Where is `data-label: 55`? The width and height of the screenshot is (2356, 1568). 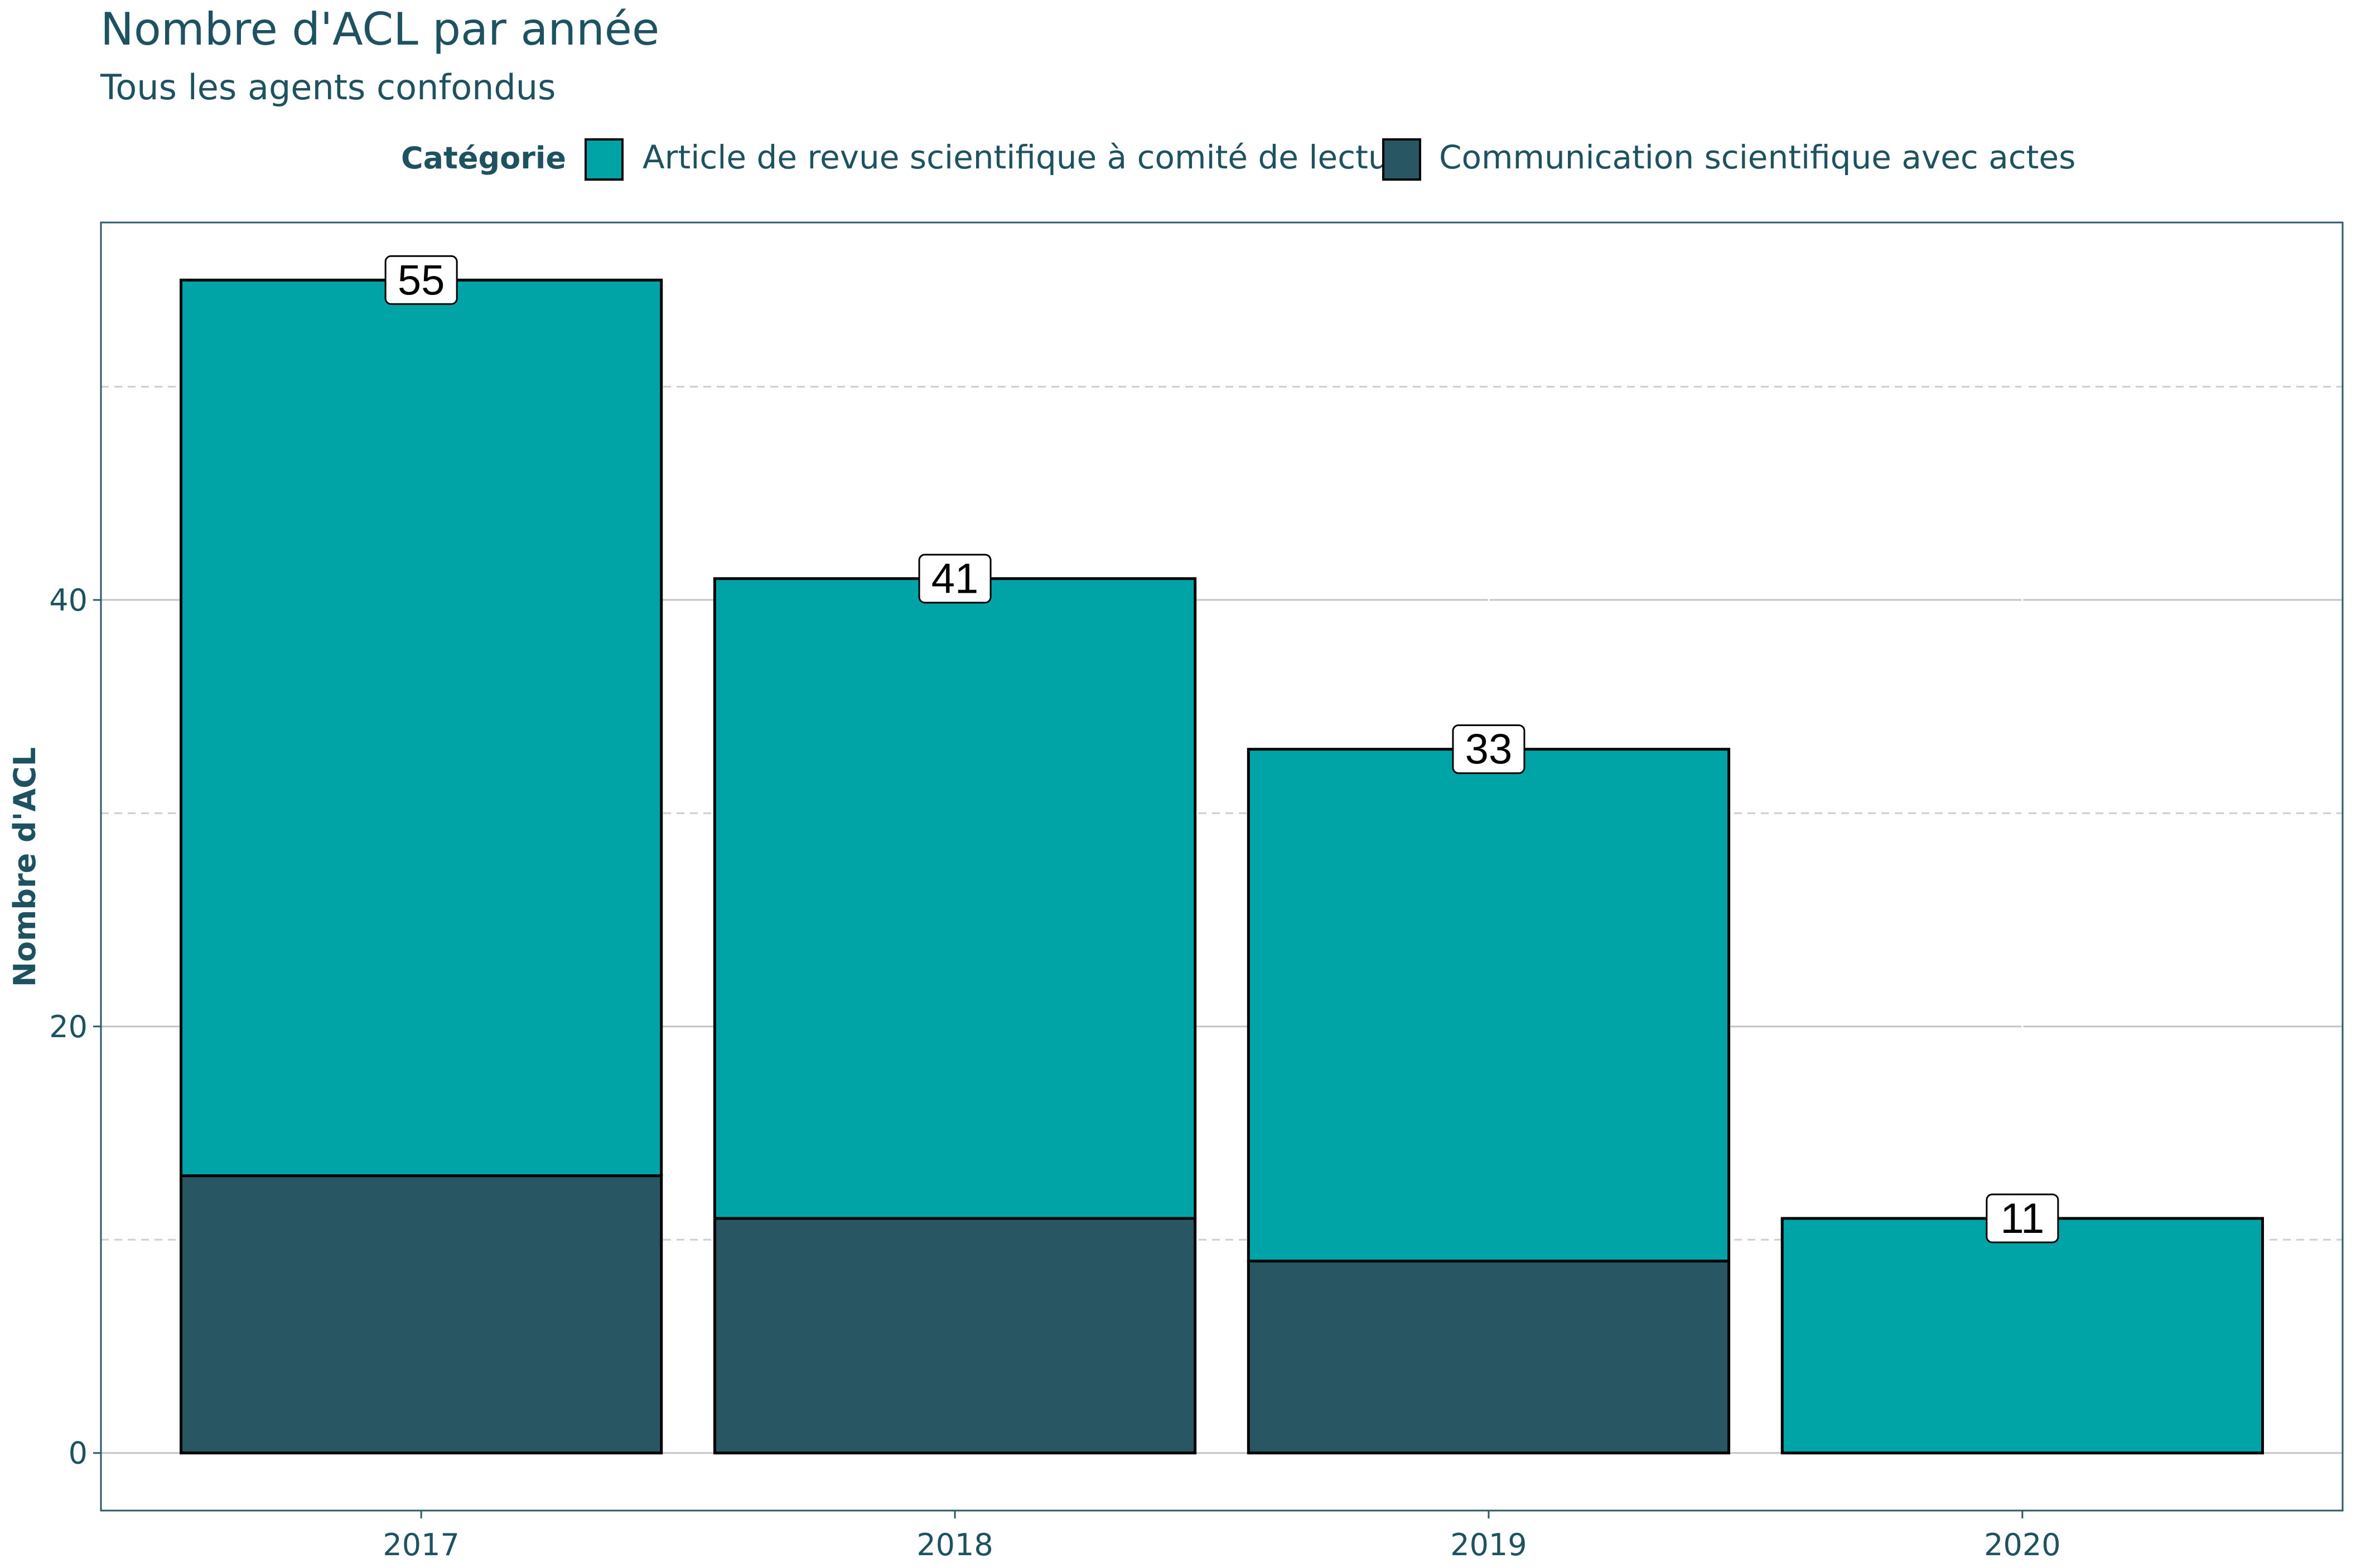 data-label: 55 is located at coordinates (421, 280).